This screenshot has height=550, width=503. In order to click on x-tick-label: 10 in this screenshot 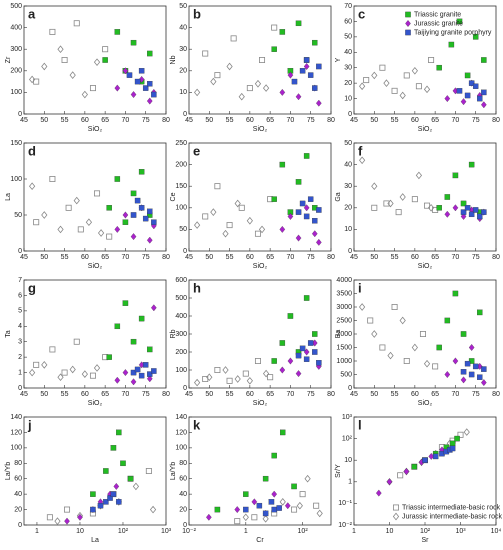, I will do `click(390, 531)`.